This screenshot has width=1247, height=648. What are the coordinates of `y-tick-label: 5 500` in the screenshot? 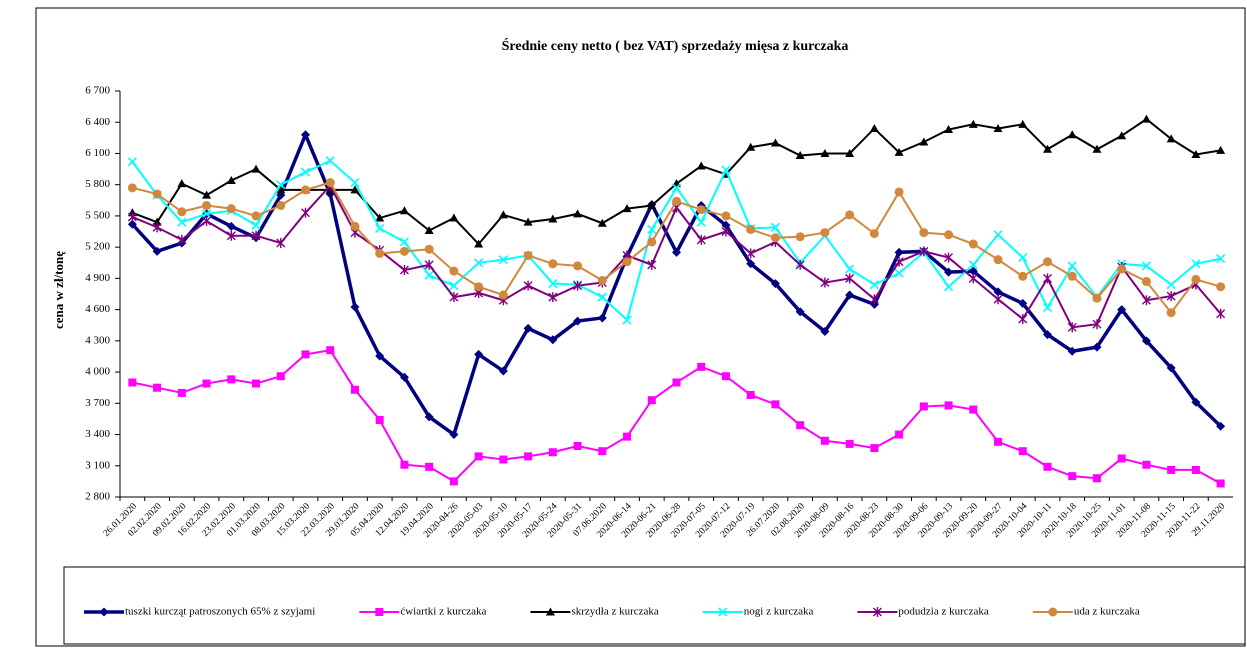 It's located at (97, 215).